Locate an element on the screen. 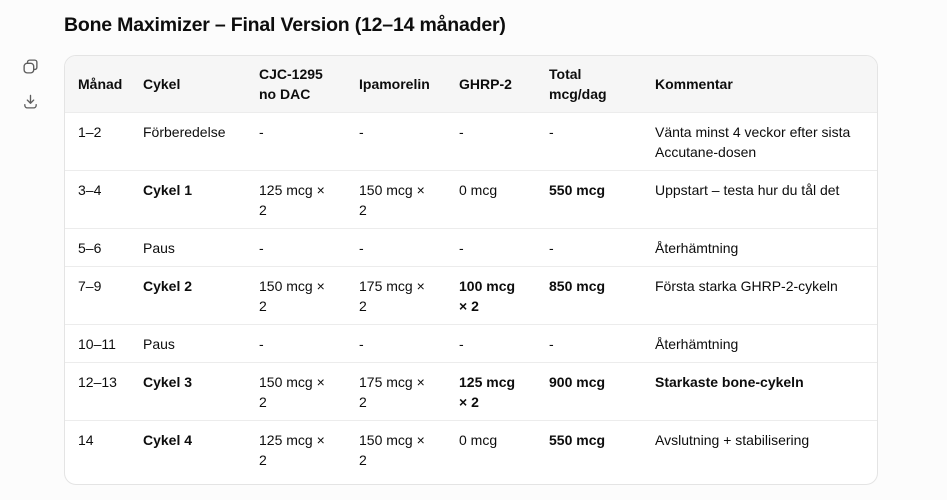 The image size is (947, 500). table-cell: 1–2 is located at coordinates (97, 141).